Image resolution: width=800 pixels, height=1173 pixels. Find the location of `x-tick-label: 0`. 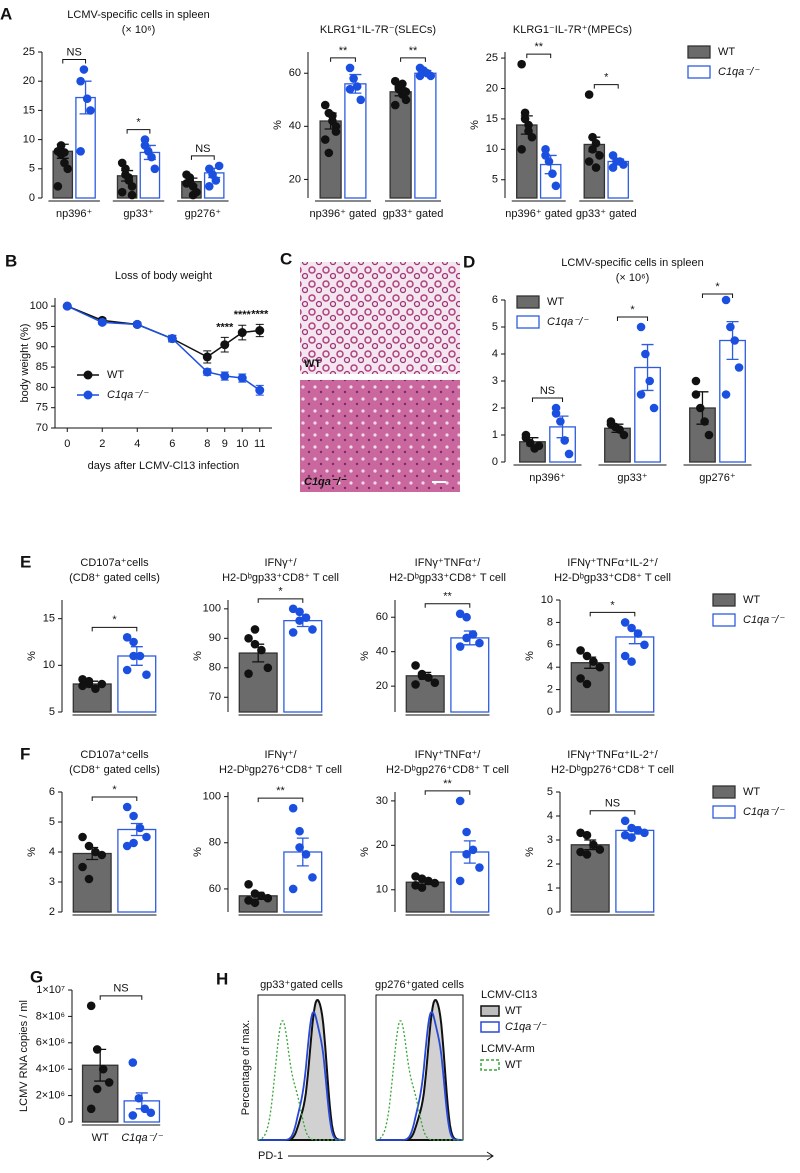

x-tick-label: 0 is located at coordinates (67, 444).